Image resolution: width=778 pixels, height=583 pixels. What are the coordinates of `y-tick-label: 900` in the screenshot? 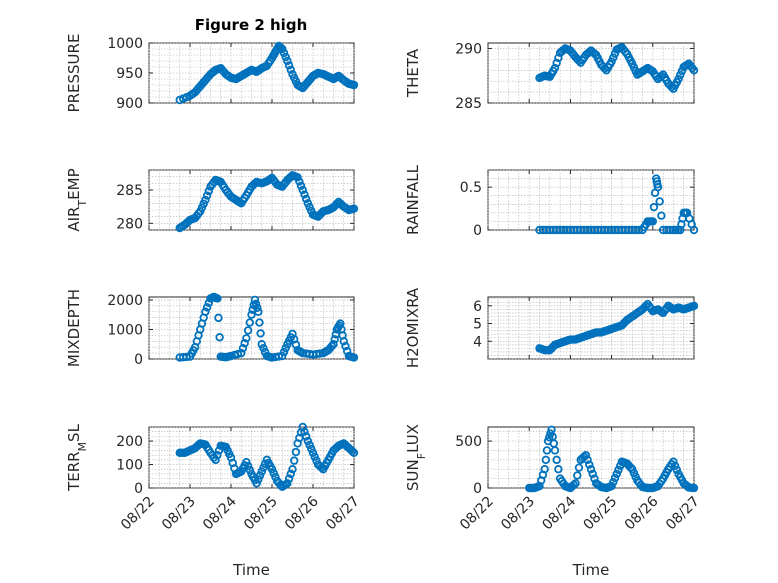 It's located at (129, 104).